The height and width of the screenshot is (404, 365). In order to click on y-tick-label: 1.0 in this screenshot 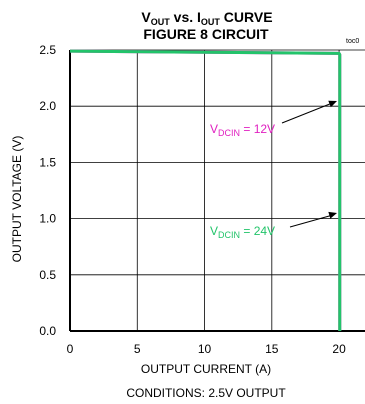, I will do `click(47, 219)`.